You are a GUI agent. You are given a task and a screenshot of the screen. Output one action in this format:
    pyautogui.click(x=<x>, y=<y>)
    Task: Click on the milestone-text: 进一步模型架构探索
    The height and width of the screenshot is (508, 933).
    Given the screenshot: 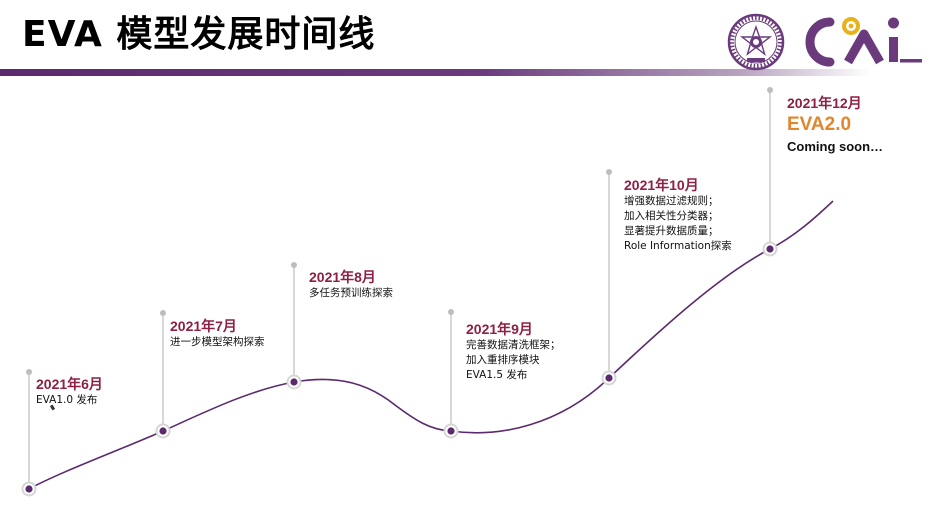 What is the action you would take?
    pyautogui.click(x=217, y=342)
    